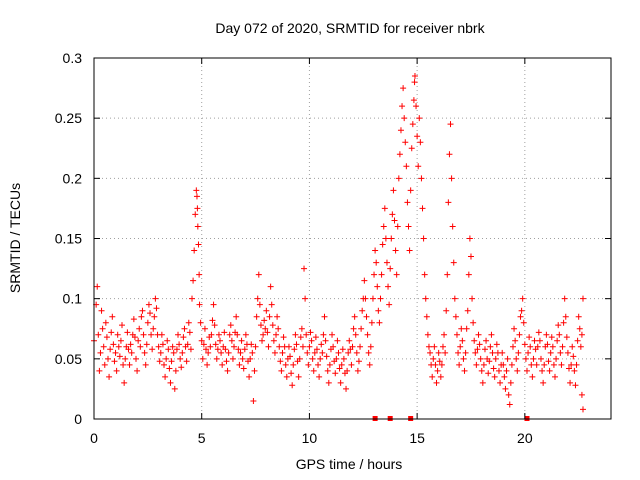 Image resolution: width=640 pixels, height=480 pixels. I want to click on y-tick-label: 0, so click(78, 419).